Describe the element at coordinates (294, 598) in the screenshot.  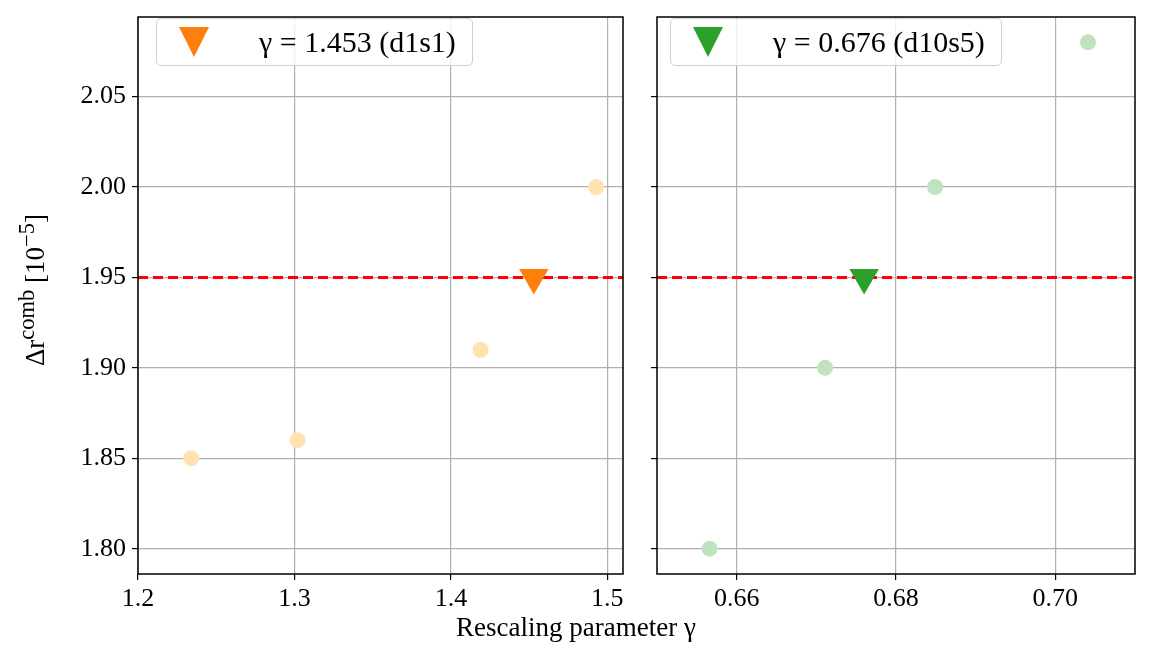
I see `x-tick-label: 1.3` at that location.